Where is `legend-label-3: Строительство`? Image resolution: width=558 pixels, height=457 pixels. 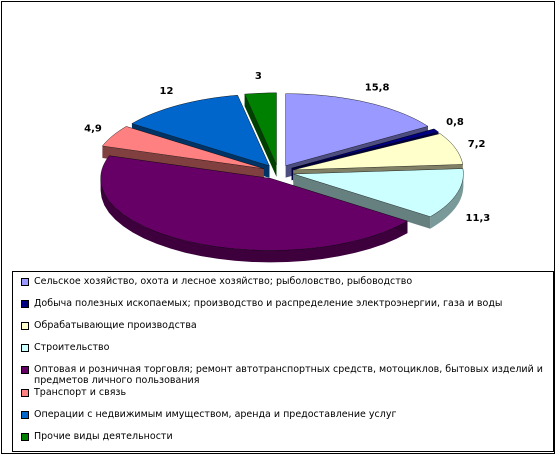
legend-label-3: Строительство is located at coordinates (72, 347).